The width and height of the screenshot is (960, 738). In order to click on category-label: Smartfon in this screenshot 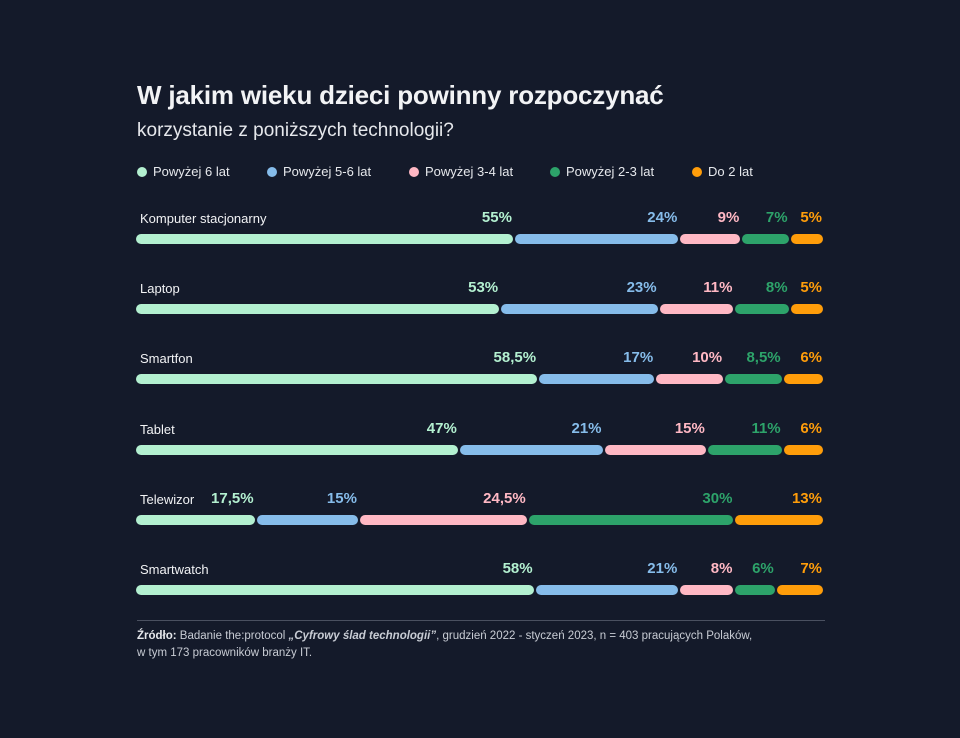, I will do `click(166, 359)`.